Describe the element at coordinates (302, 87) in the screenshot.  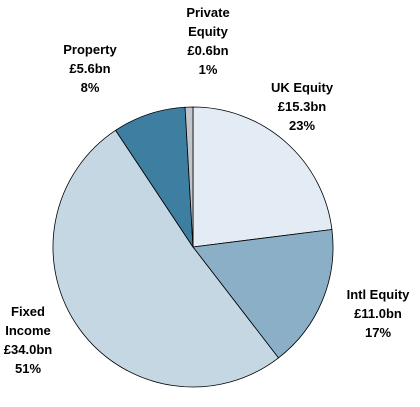
I see `category-label: UK Equity` at that location.